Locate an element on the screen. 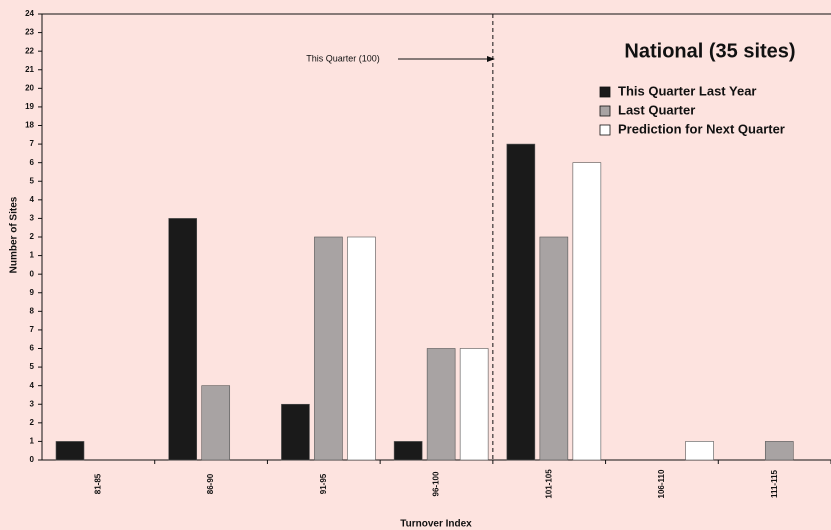 This screenshot has height=530, width=831. y-tick-label: 18 is located at coordinates (29, 125).